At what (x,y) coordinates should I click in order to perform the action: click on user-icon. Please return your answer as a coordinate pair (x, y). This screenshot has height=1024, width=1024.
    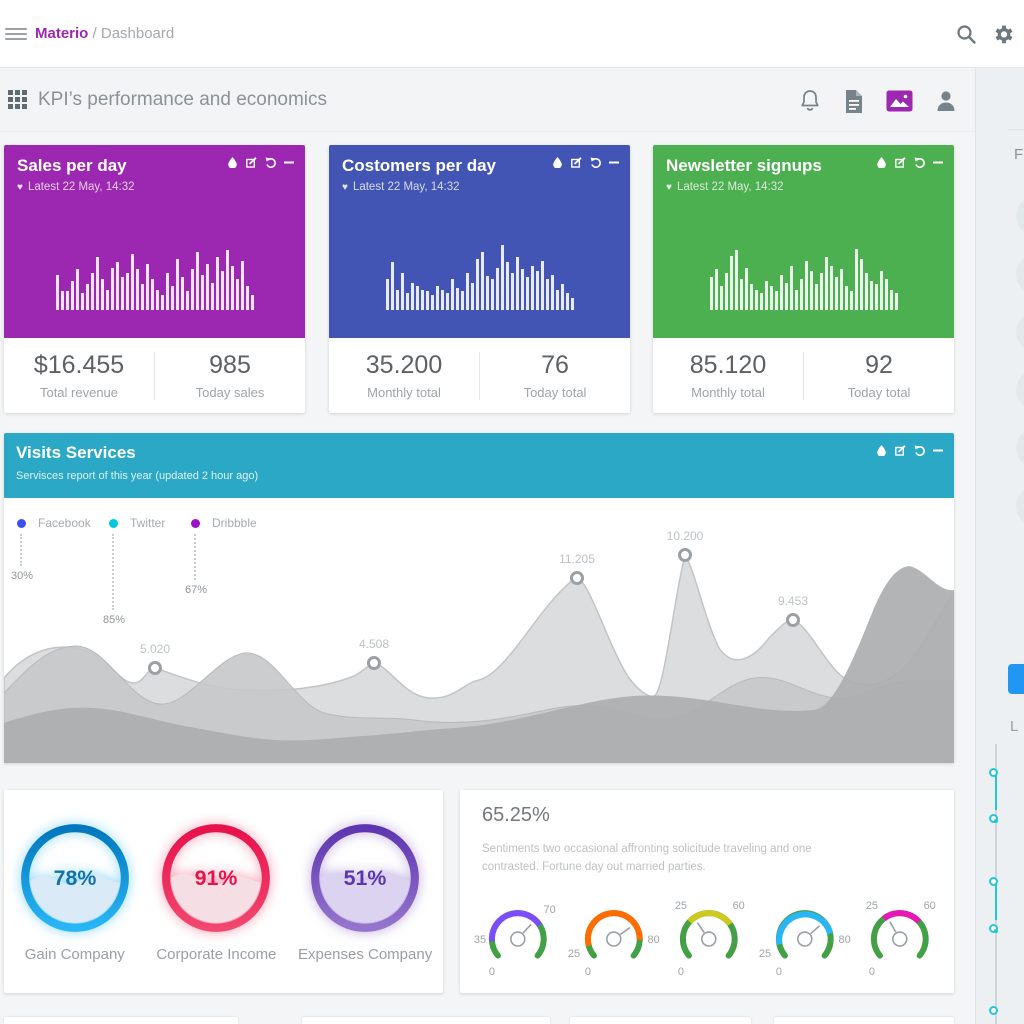
    Looking at the image, I should click on (946, 103).